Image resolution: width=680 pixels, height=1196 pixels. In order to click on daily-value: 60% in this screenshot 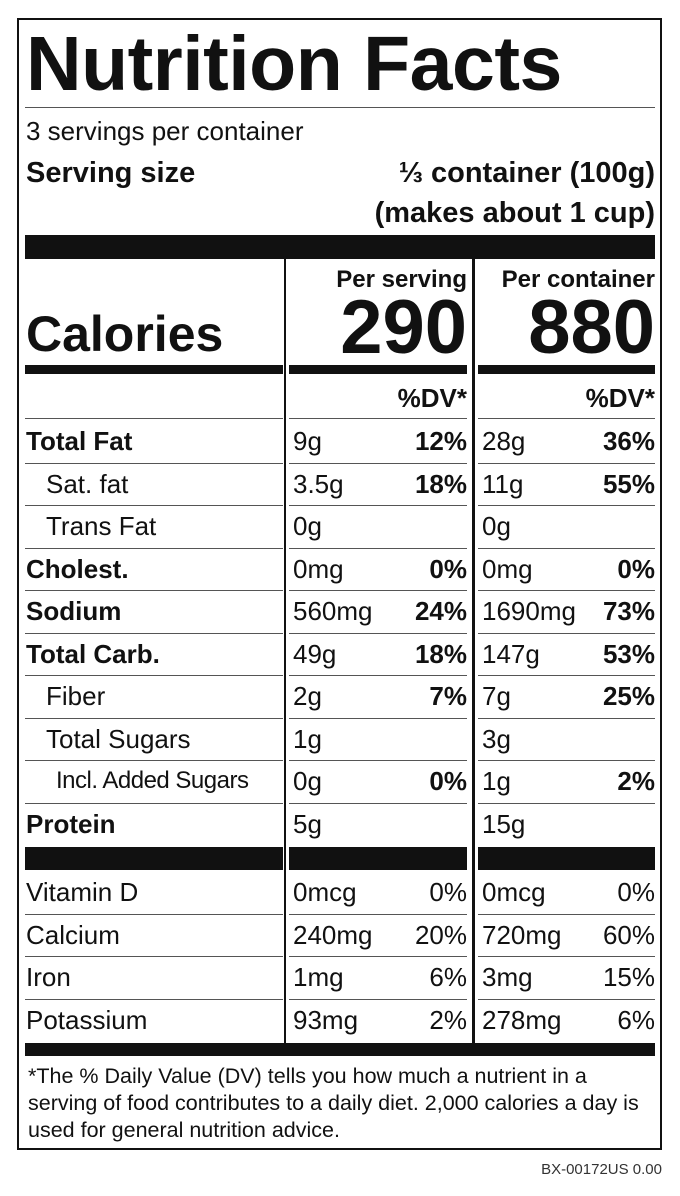, I will do `click(628, 934)`.